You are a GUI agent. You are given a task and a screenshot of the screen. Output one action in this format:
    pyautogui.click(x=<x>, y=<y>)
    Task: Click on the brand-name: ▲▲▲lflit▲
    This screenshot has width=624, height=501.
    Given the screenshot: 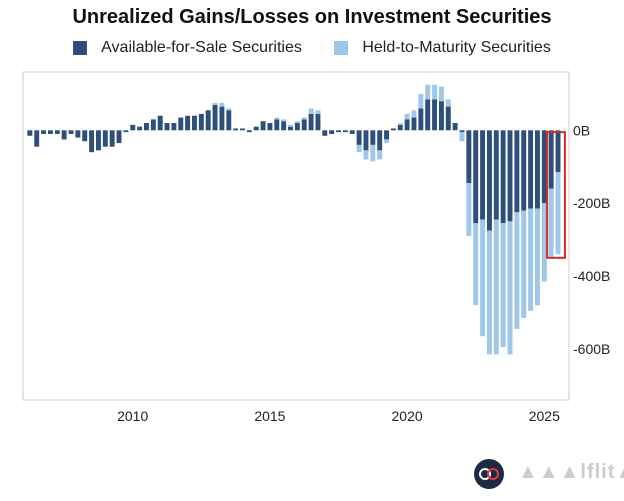 What is the action you would take?
    pyautogui.click(x=571, y=472)
    